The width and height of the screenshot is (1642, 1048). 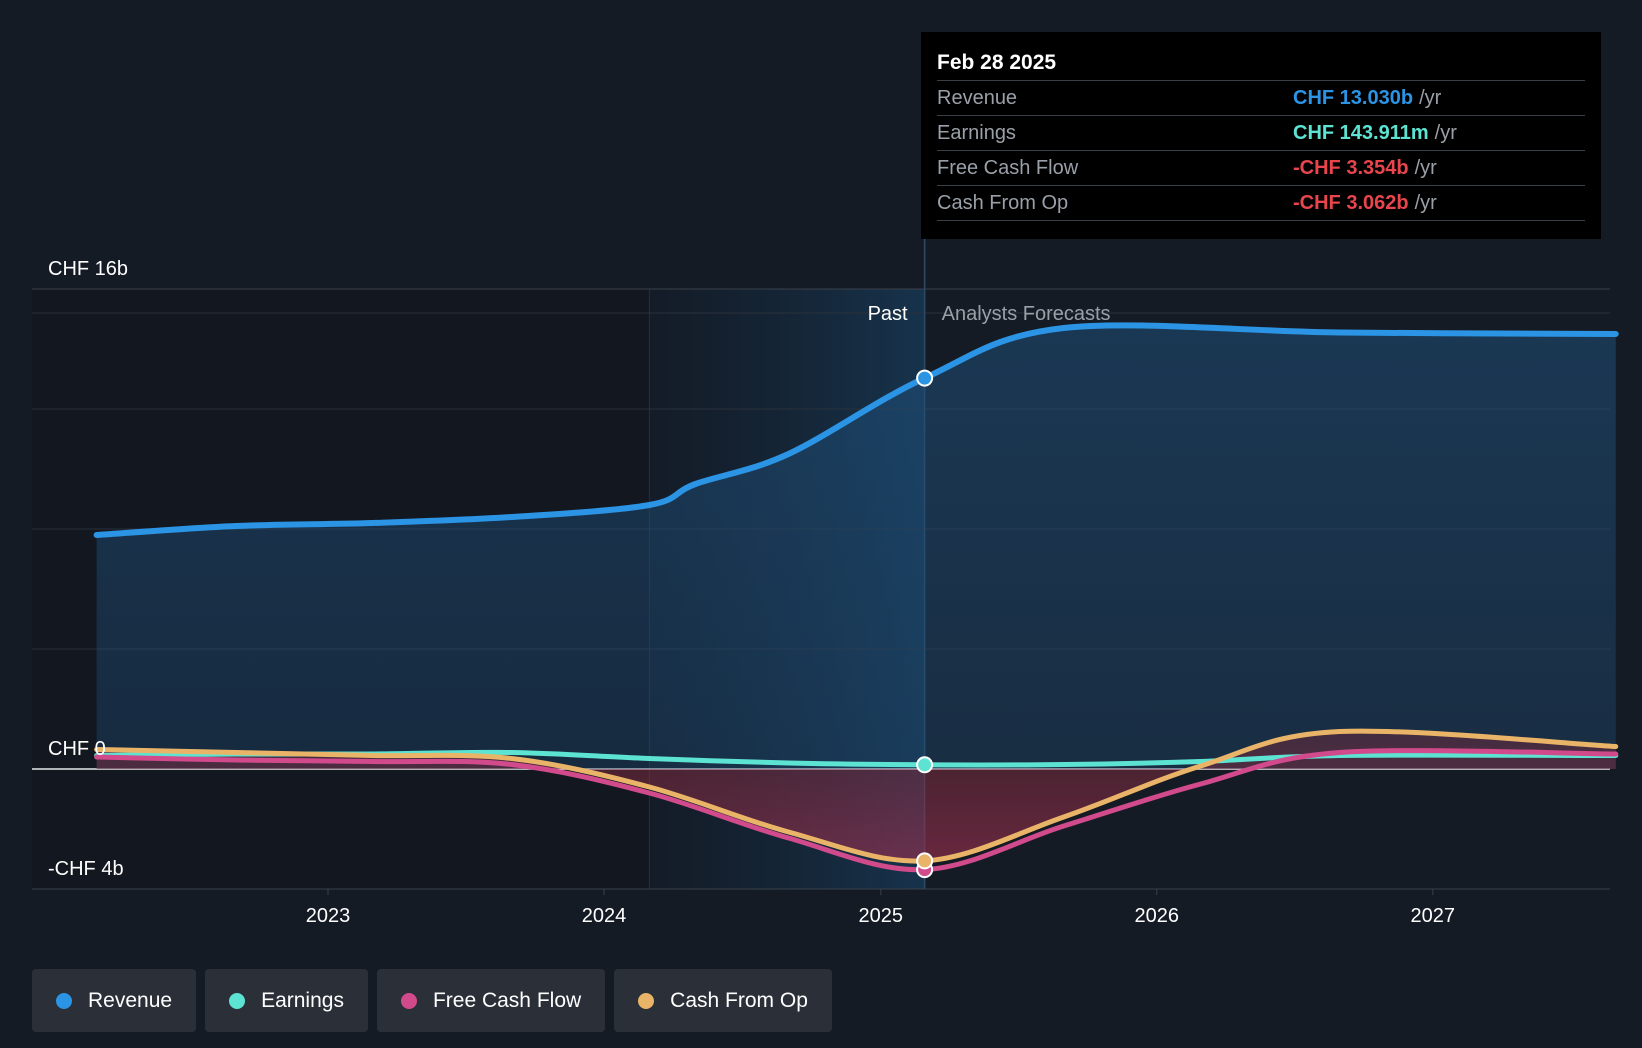 What do you see at coordinates (925, 861) in the screenshot?
I see `cash-from-op-marker` at bounding box center [925, 861].